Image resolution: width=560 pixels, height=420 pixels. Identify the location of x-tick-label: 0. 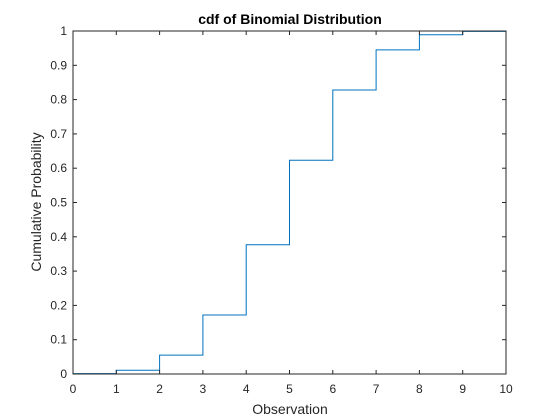
(73, 389).